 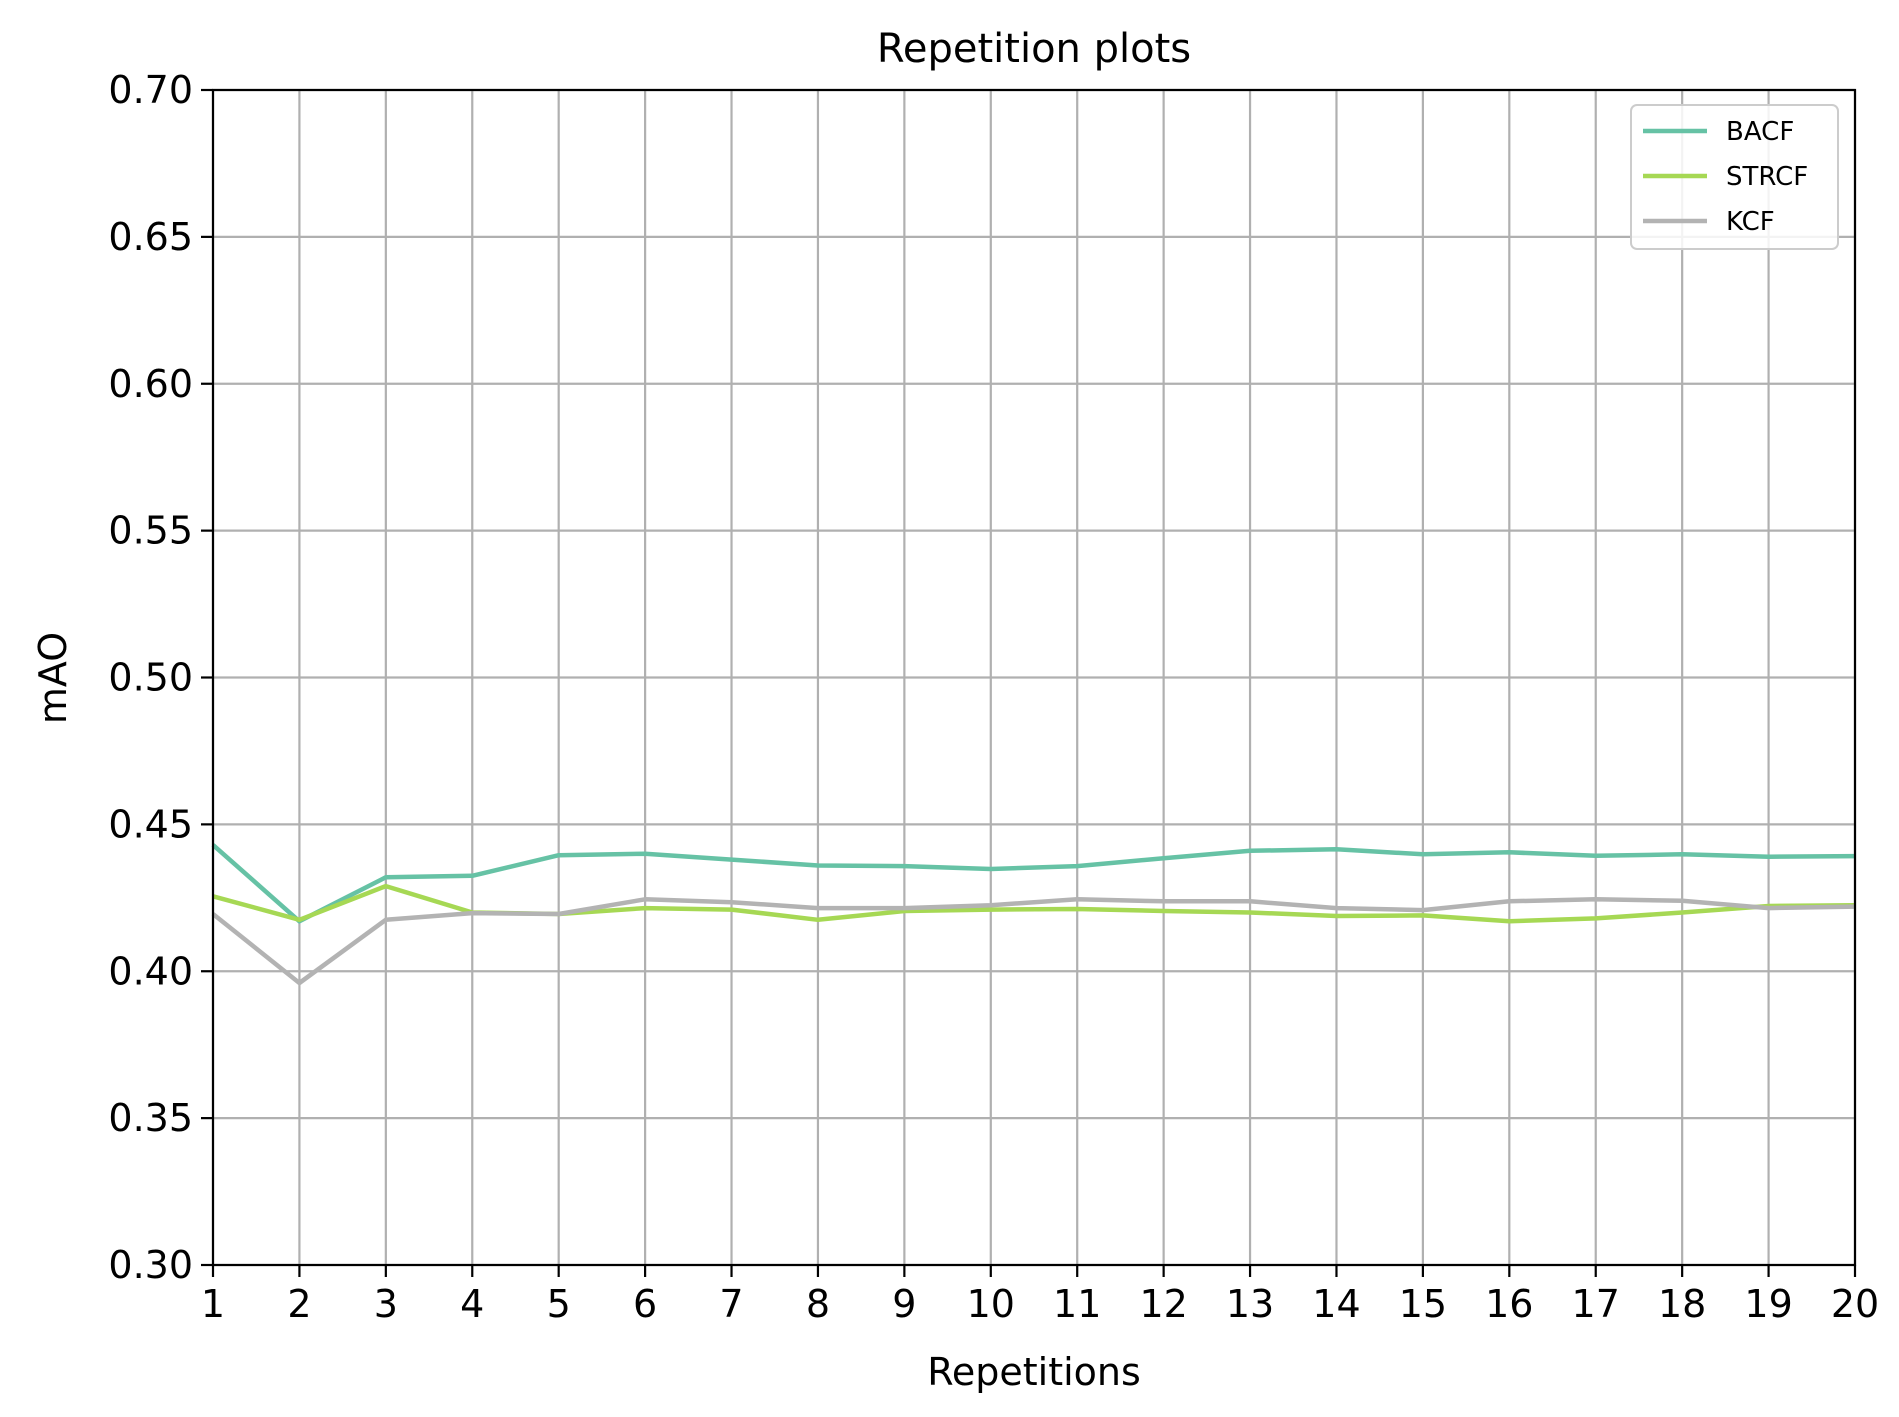 What do you see at coordinates (1596, 1304) in the screenshot?
I see `x-tick-label: 17` at bounding box center [1596, 1304].